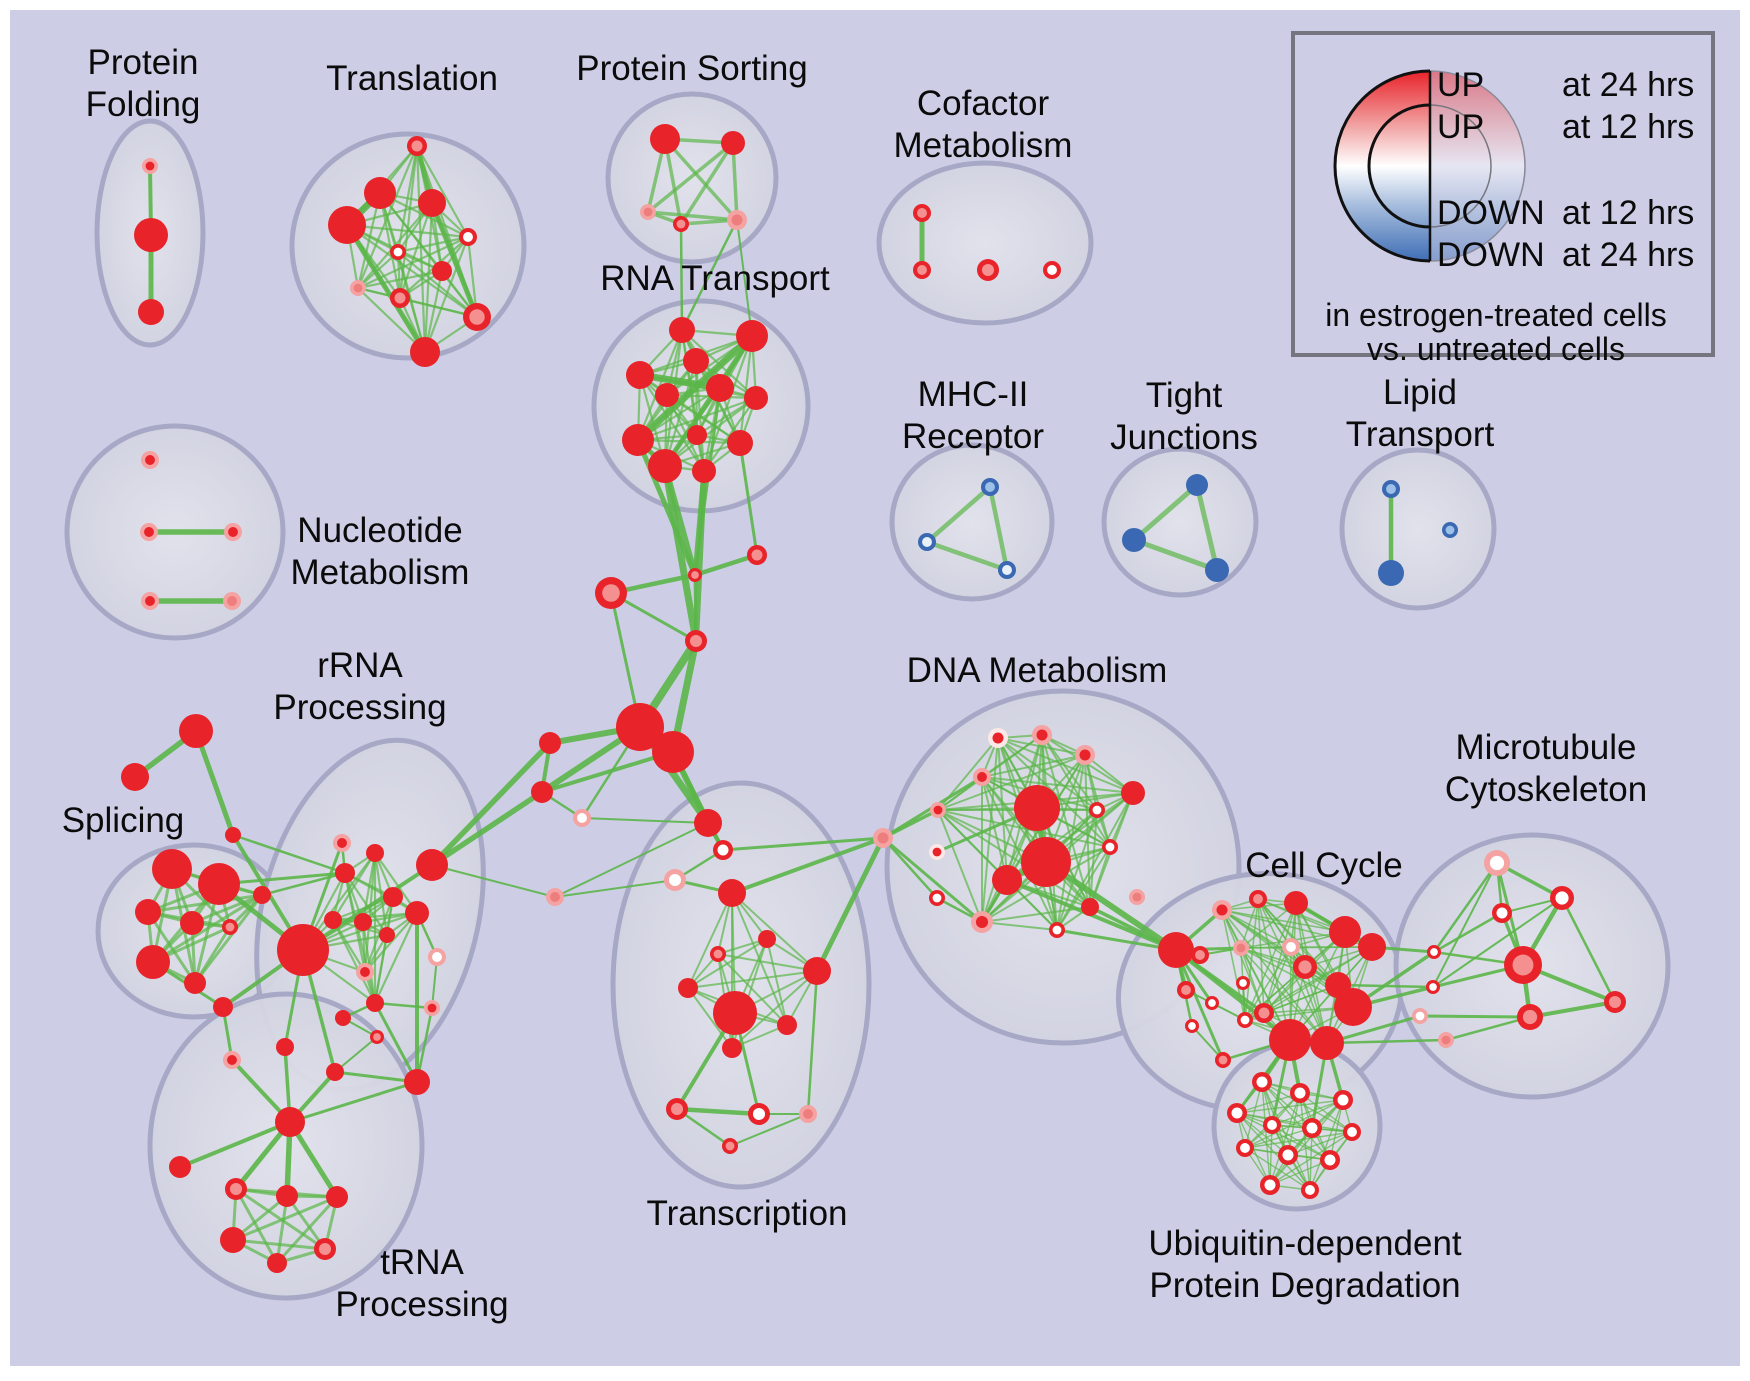 The image size is (1750, 1381). I want to click on legend-time-label: at 12 hrs, so click(1628, 213).